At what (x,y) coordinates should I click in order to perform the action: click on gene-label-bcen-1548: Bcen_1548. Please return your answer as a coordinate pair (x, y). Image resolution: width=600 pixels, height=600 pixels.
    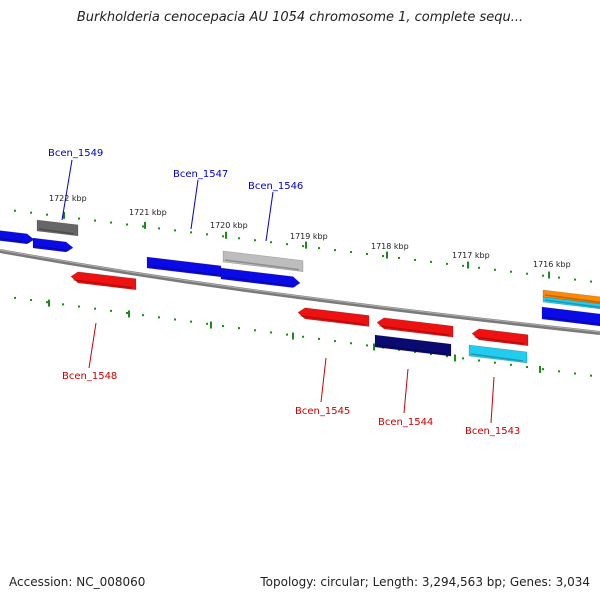
    Looking at the image, I should click on (89, 376).